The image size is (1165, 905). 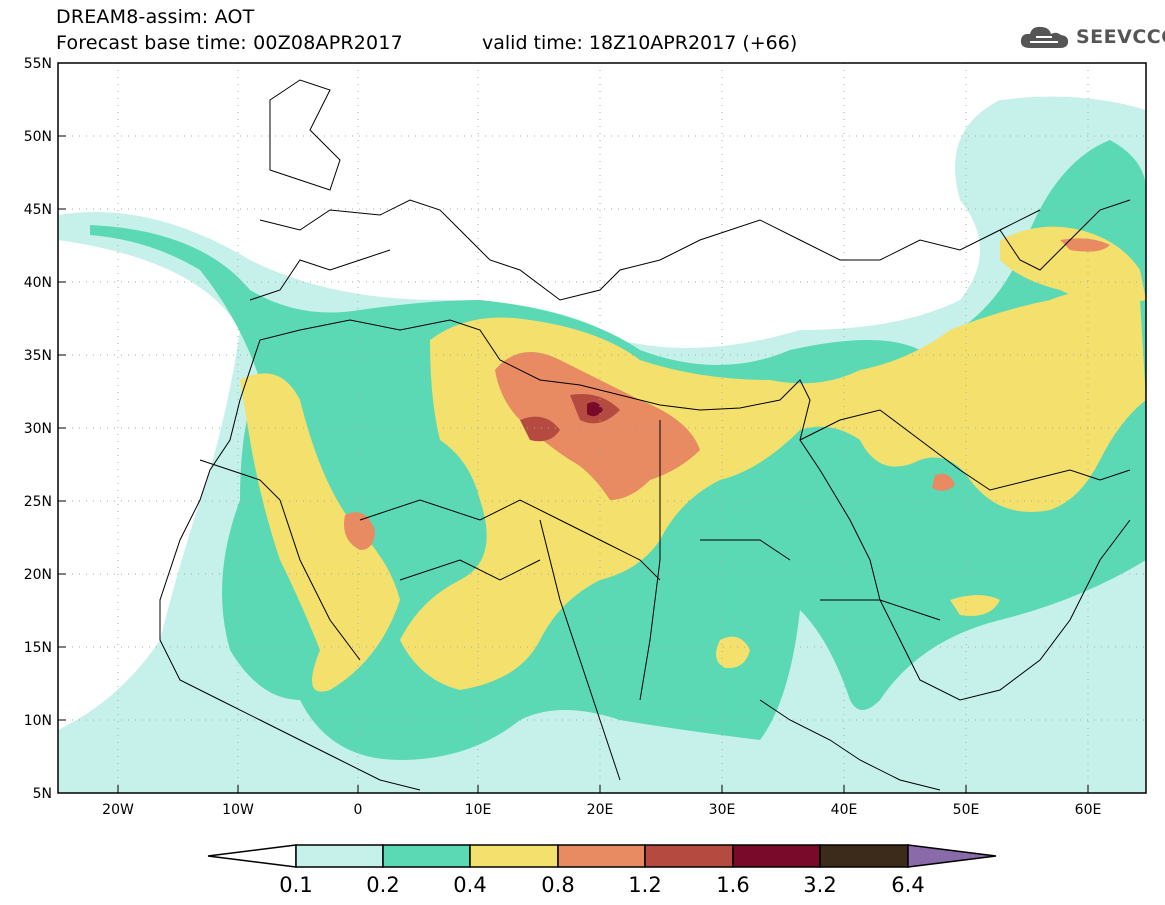 I want to click on lat-label: 15N, so click(x=38, y=648).